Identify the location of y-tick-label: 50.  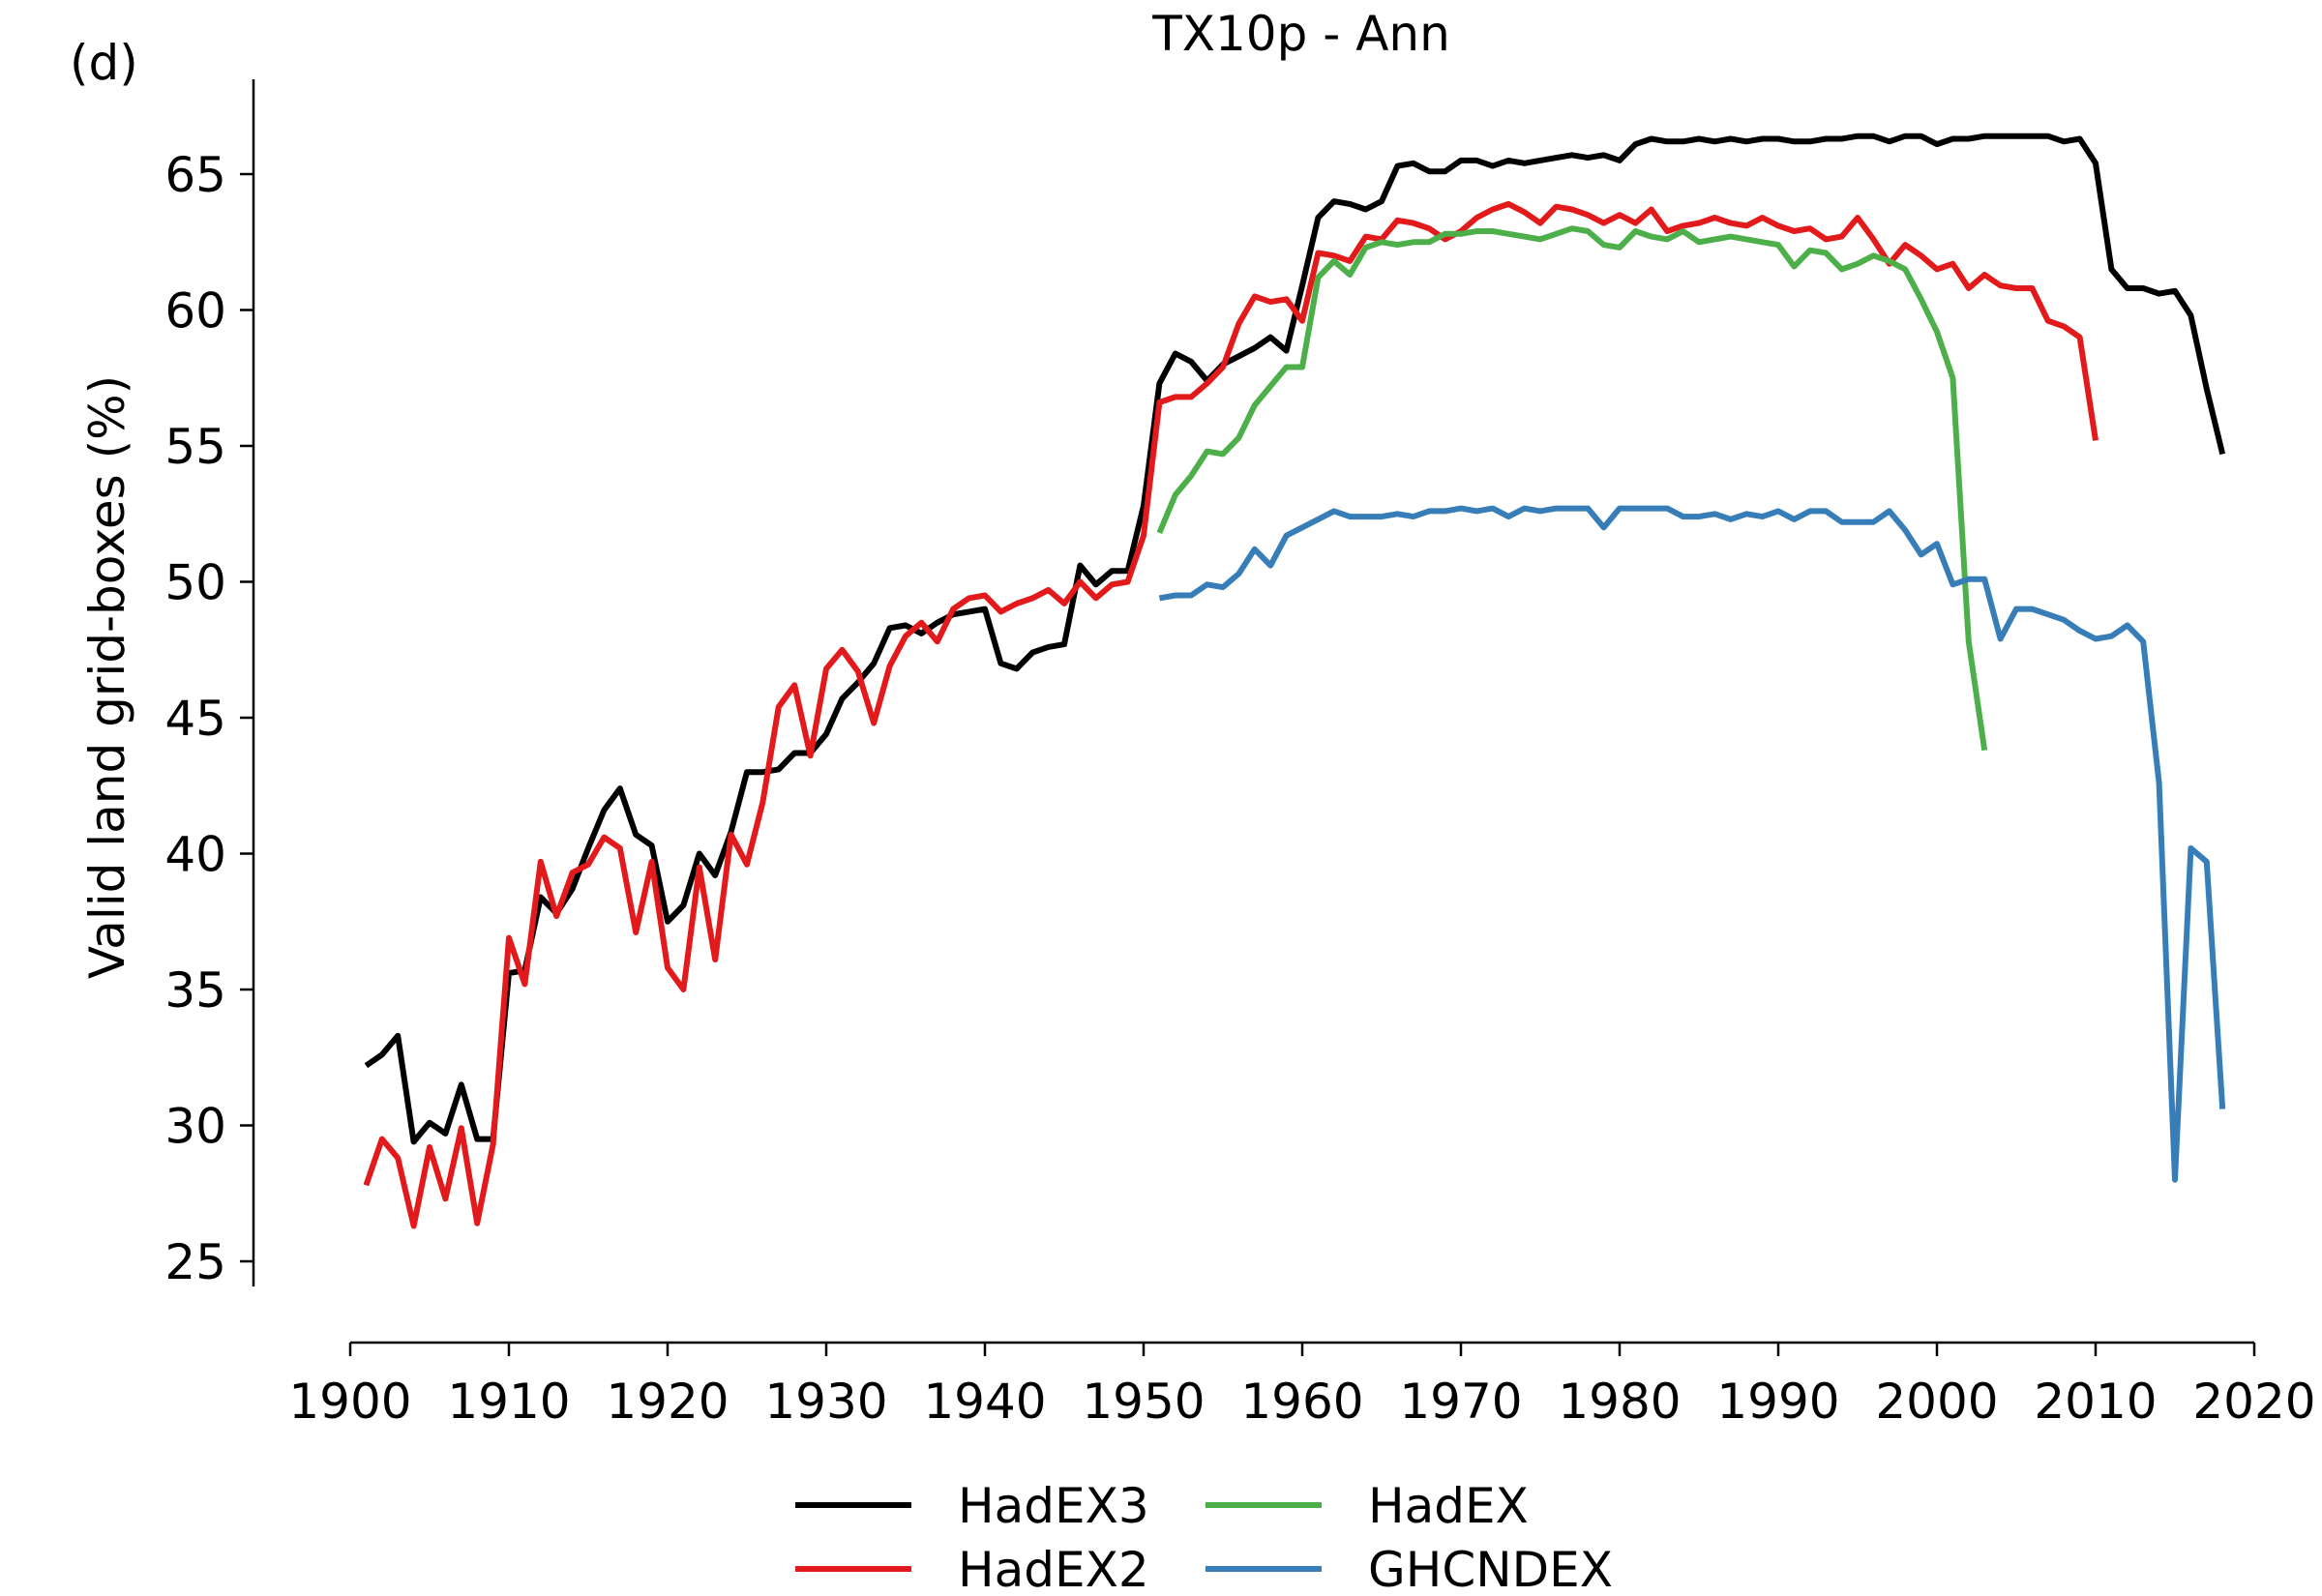
(195, 583).